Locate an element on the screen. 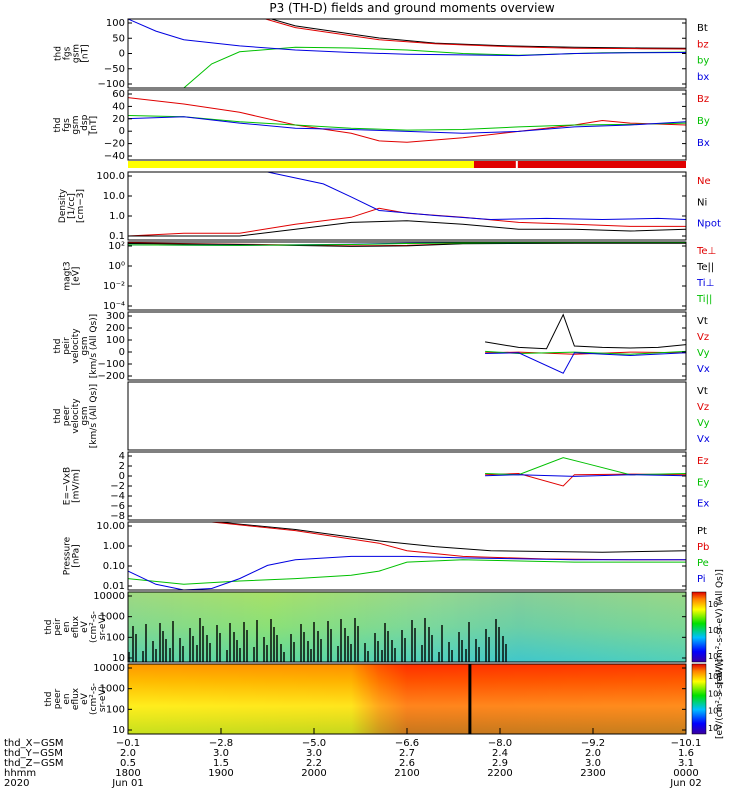 This screenshot has height=800, width=750. y-tick-label: −50 is located at coordinates (114, 69).